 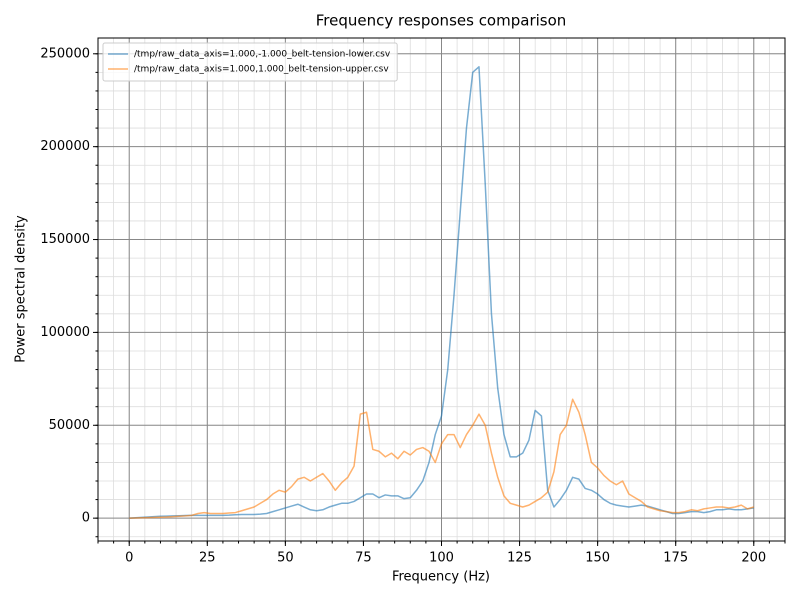 I want to click on x-tick-label: 0, so click(x=129, y=558).